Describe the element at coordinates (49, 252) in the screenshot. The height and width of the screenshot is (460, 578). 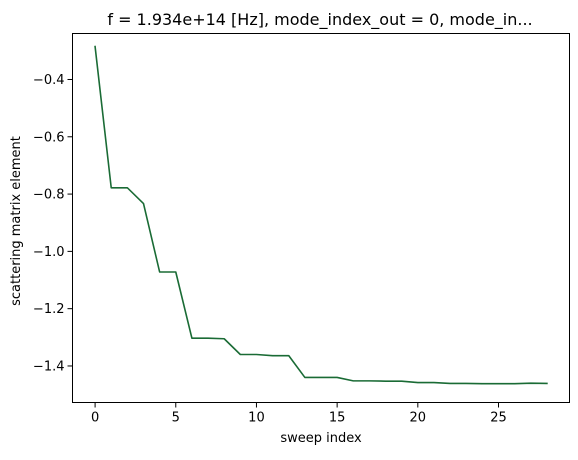
I see `y-tick-label: −1.0` at that location.